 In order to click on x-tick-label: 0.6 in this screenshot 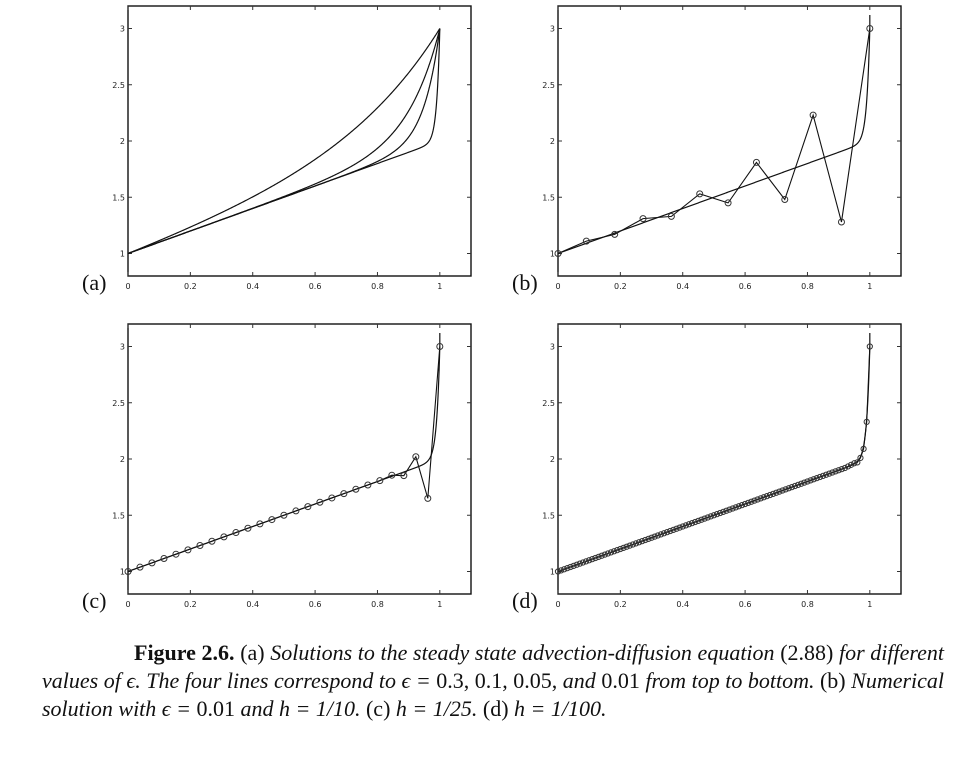, I will do `click(315, 604)`.